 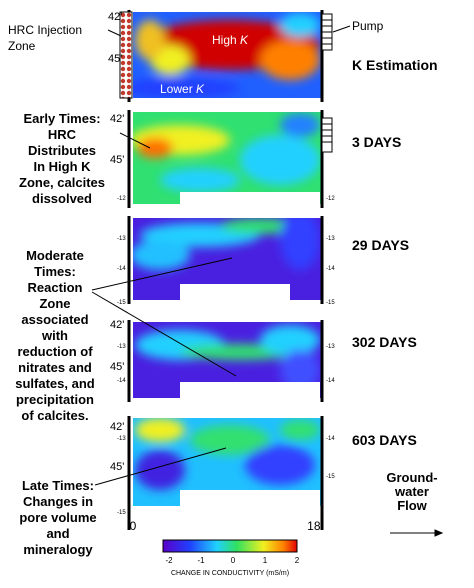 I want to click on colorbar, so click(x=230, y=546).